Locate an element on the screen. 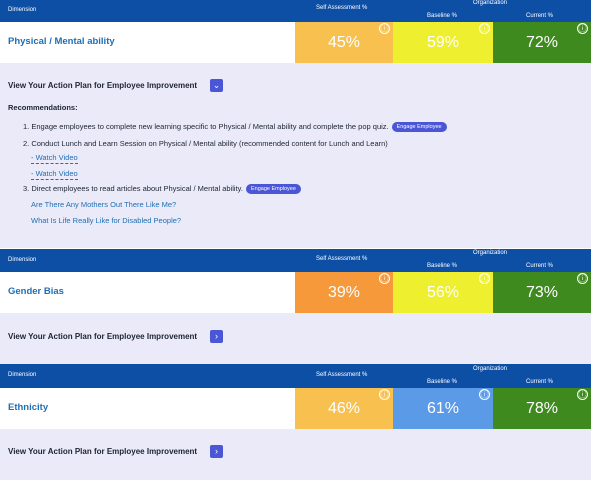  baseline-value: 59% is located at coordinates (443, 42).